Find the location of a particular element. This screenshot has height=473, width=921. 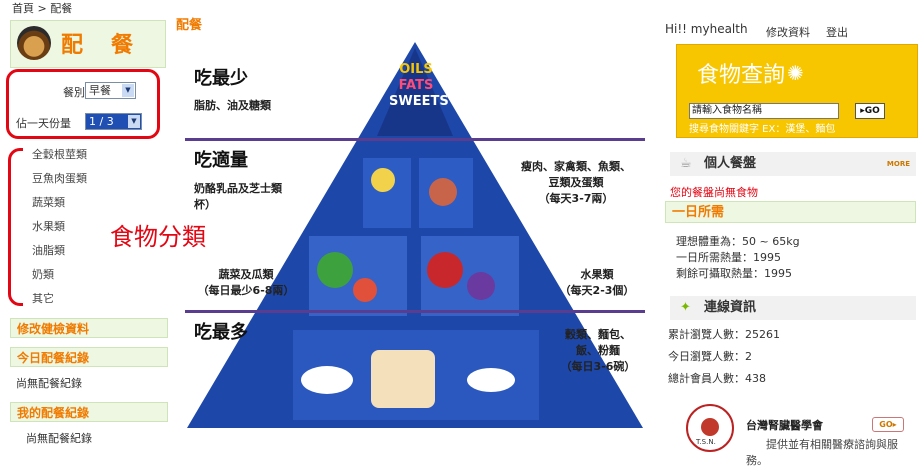

tier-desc-vegetables: 蔬菜及瓜類 （每日最少6-8兩） is located at coordinates (246, 282).